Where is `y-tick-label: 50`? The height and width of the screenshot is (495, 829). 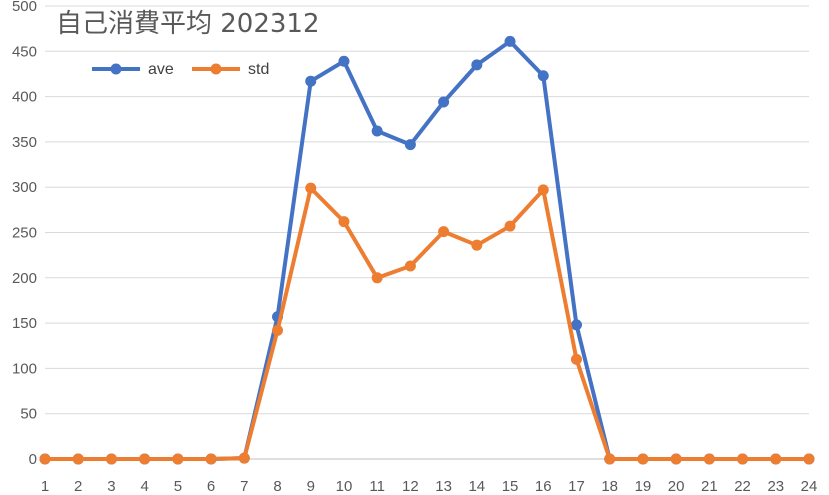 y-tick-label: 50 is located at coordinates (28, 414).